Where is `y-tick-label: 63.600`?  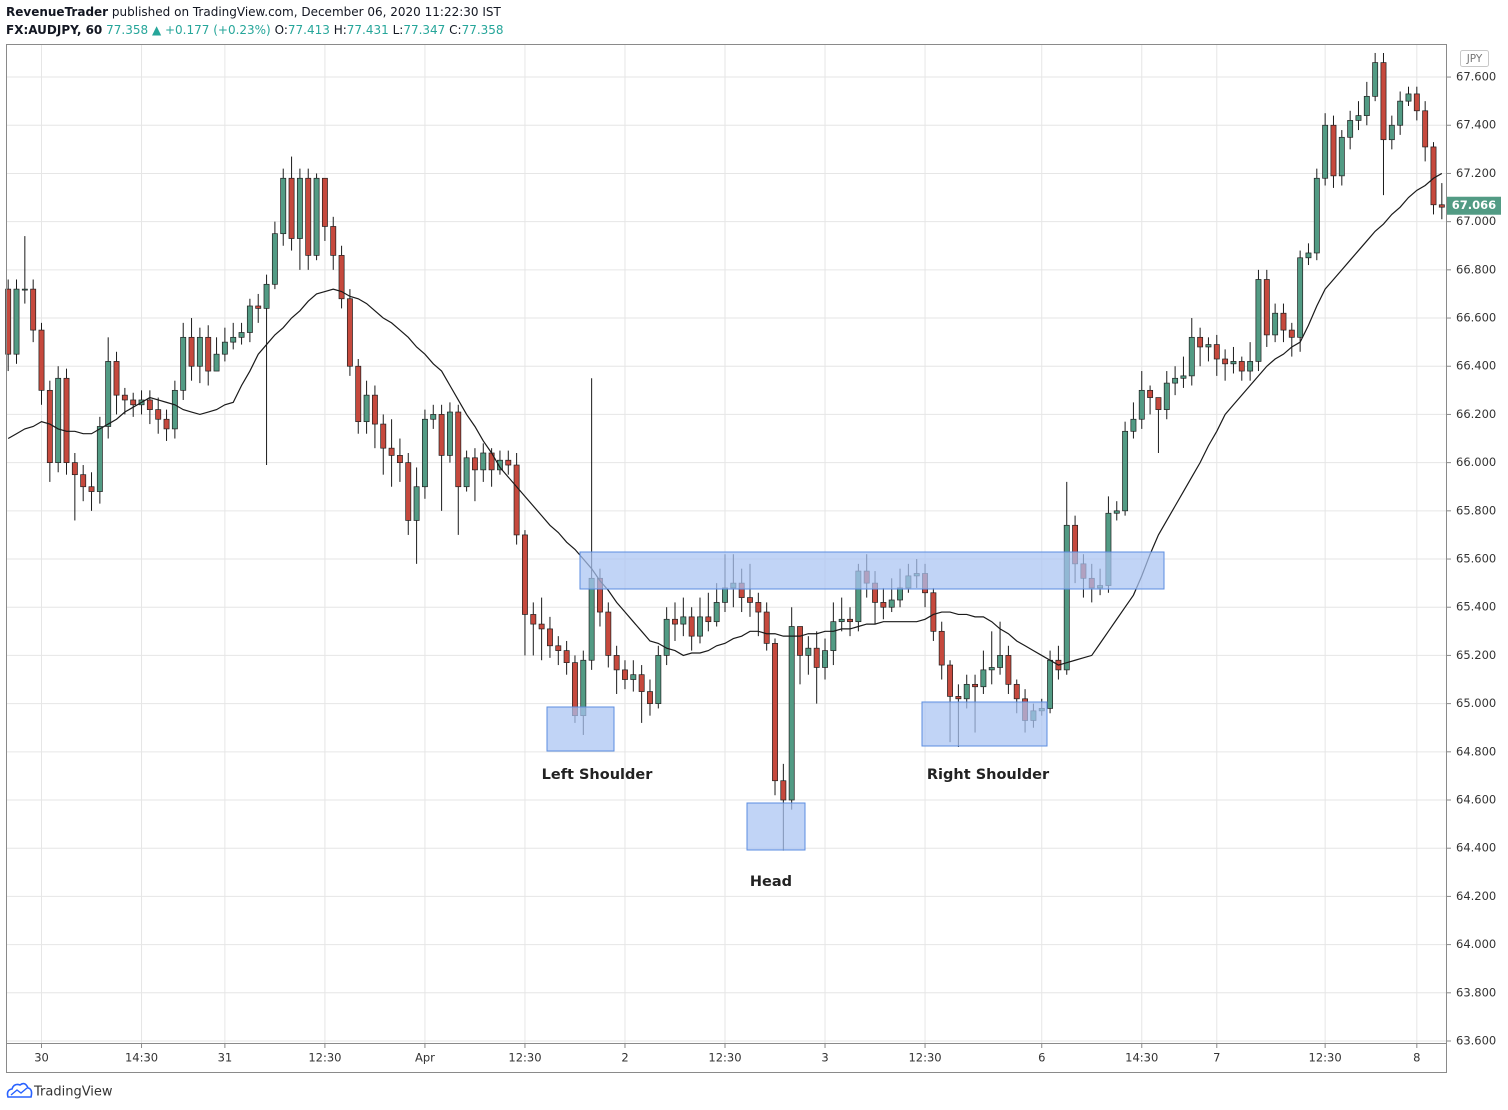
y-tick-label: 63.600 is located at coordinates (1476, 1041).